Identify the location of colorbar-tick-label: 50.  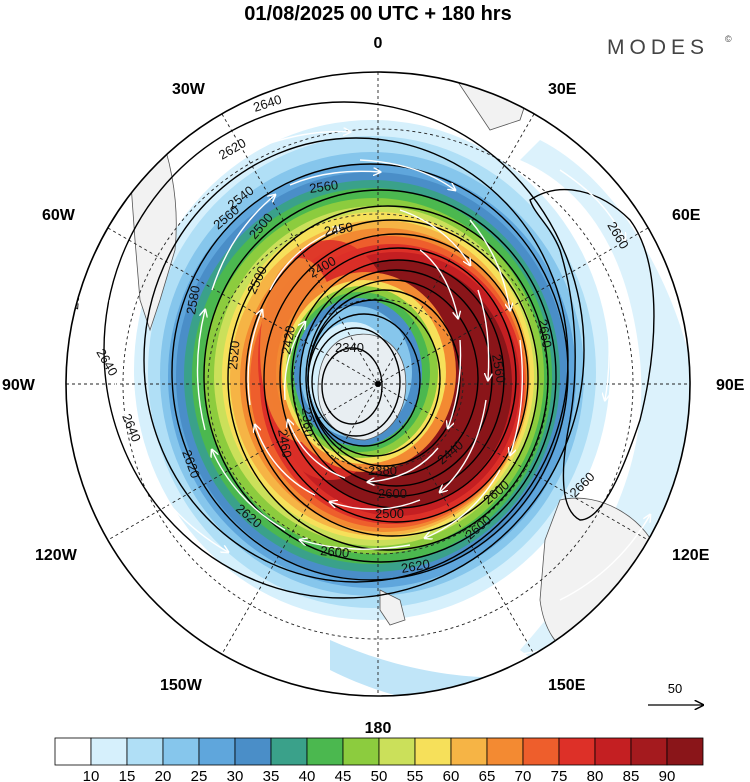
(379, 775).